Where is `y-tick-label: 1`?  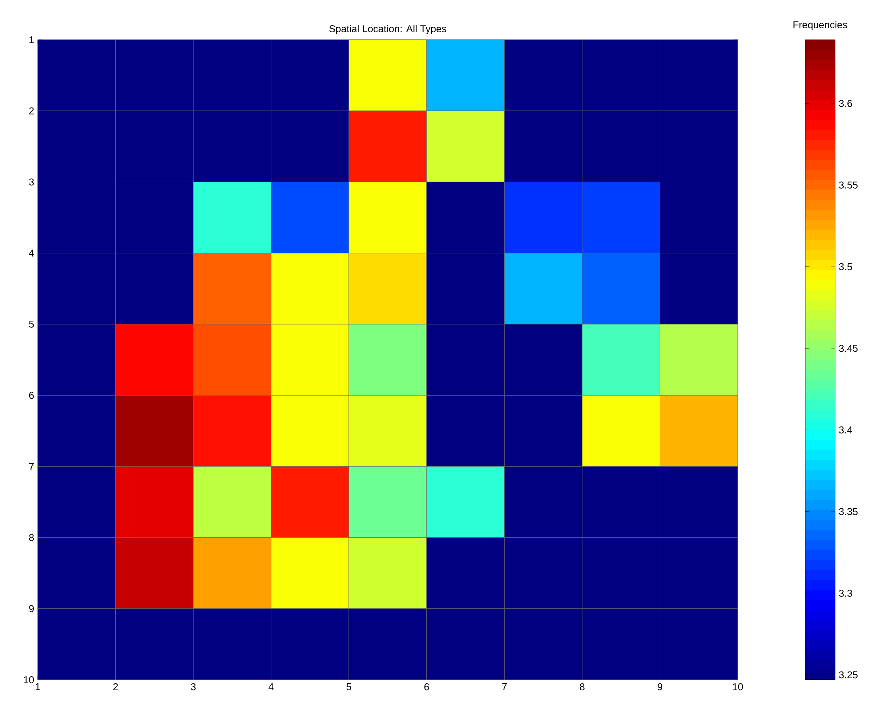 y-tick-label: 1 is located at coordinates (32, 40).